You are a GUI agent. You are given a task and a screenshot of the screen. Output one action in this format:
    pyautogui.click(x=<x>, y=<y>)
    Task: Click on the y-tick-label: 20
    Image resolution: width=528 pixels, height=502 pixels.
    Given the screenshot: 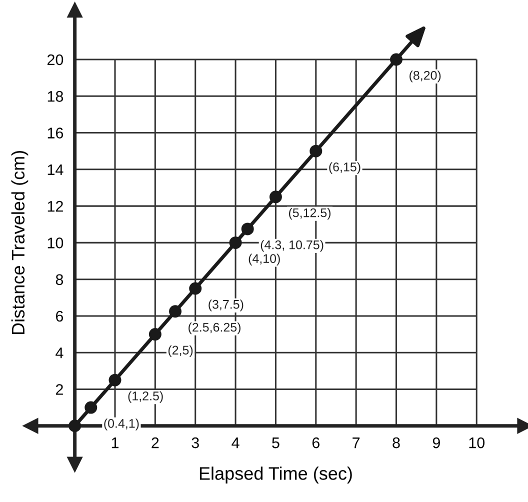 What is the action you would take?
    pyautogui.click(x=55, y=60)
    